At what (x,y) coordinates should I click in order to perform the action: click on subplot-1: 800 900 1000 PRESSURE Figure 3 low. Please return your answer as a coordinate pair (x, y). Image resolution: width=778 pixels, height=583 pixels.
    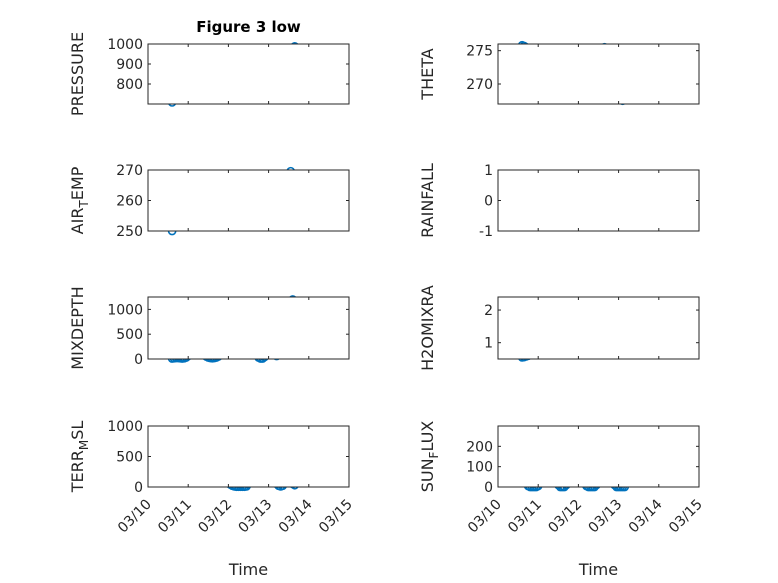
    Looking at the image, I should click on (209, 67).